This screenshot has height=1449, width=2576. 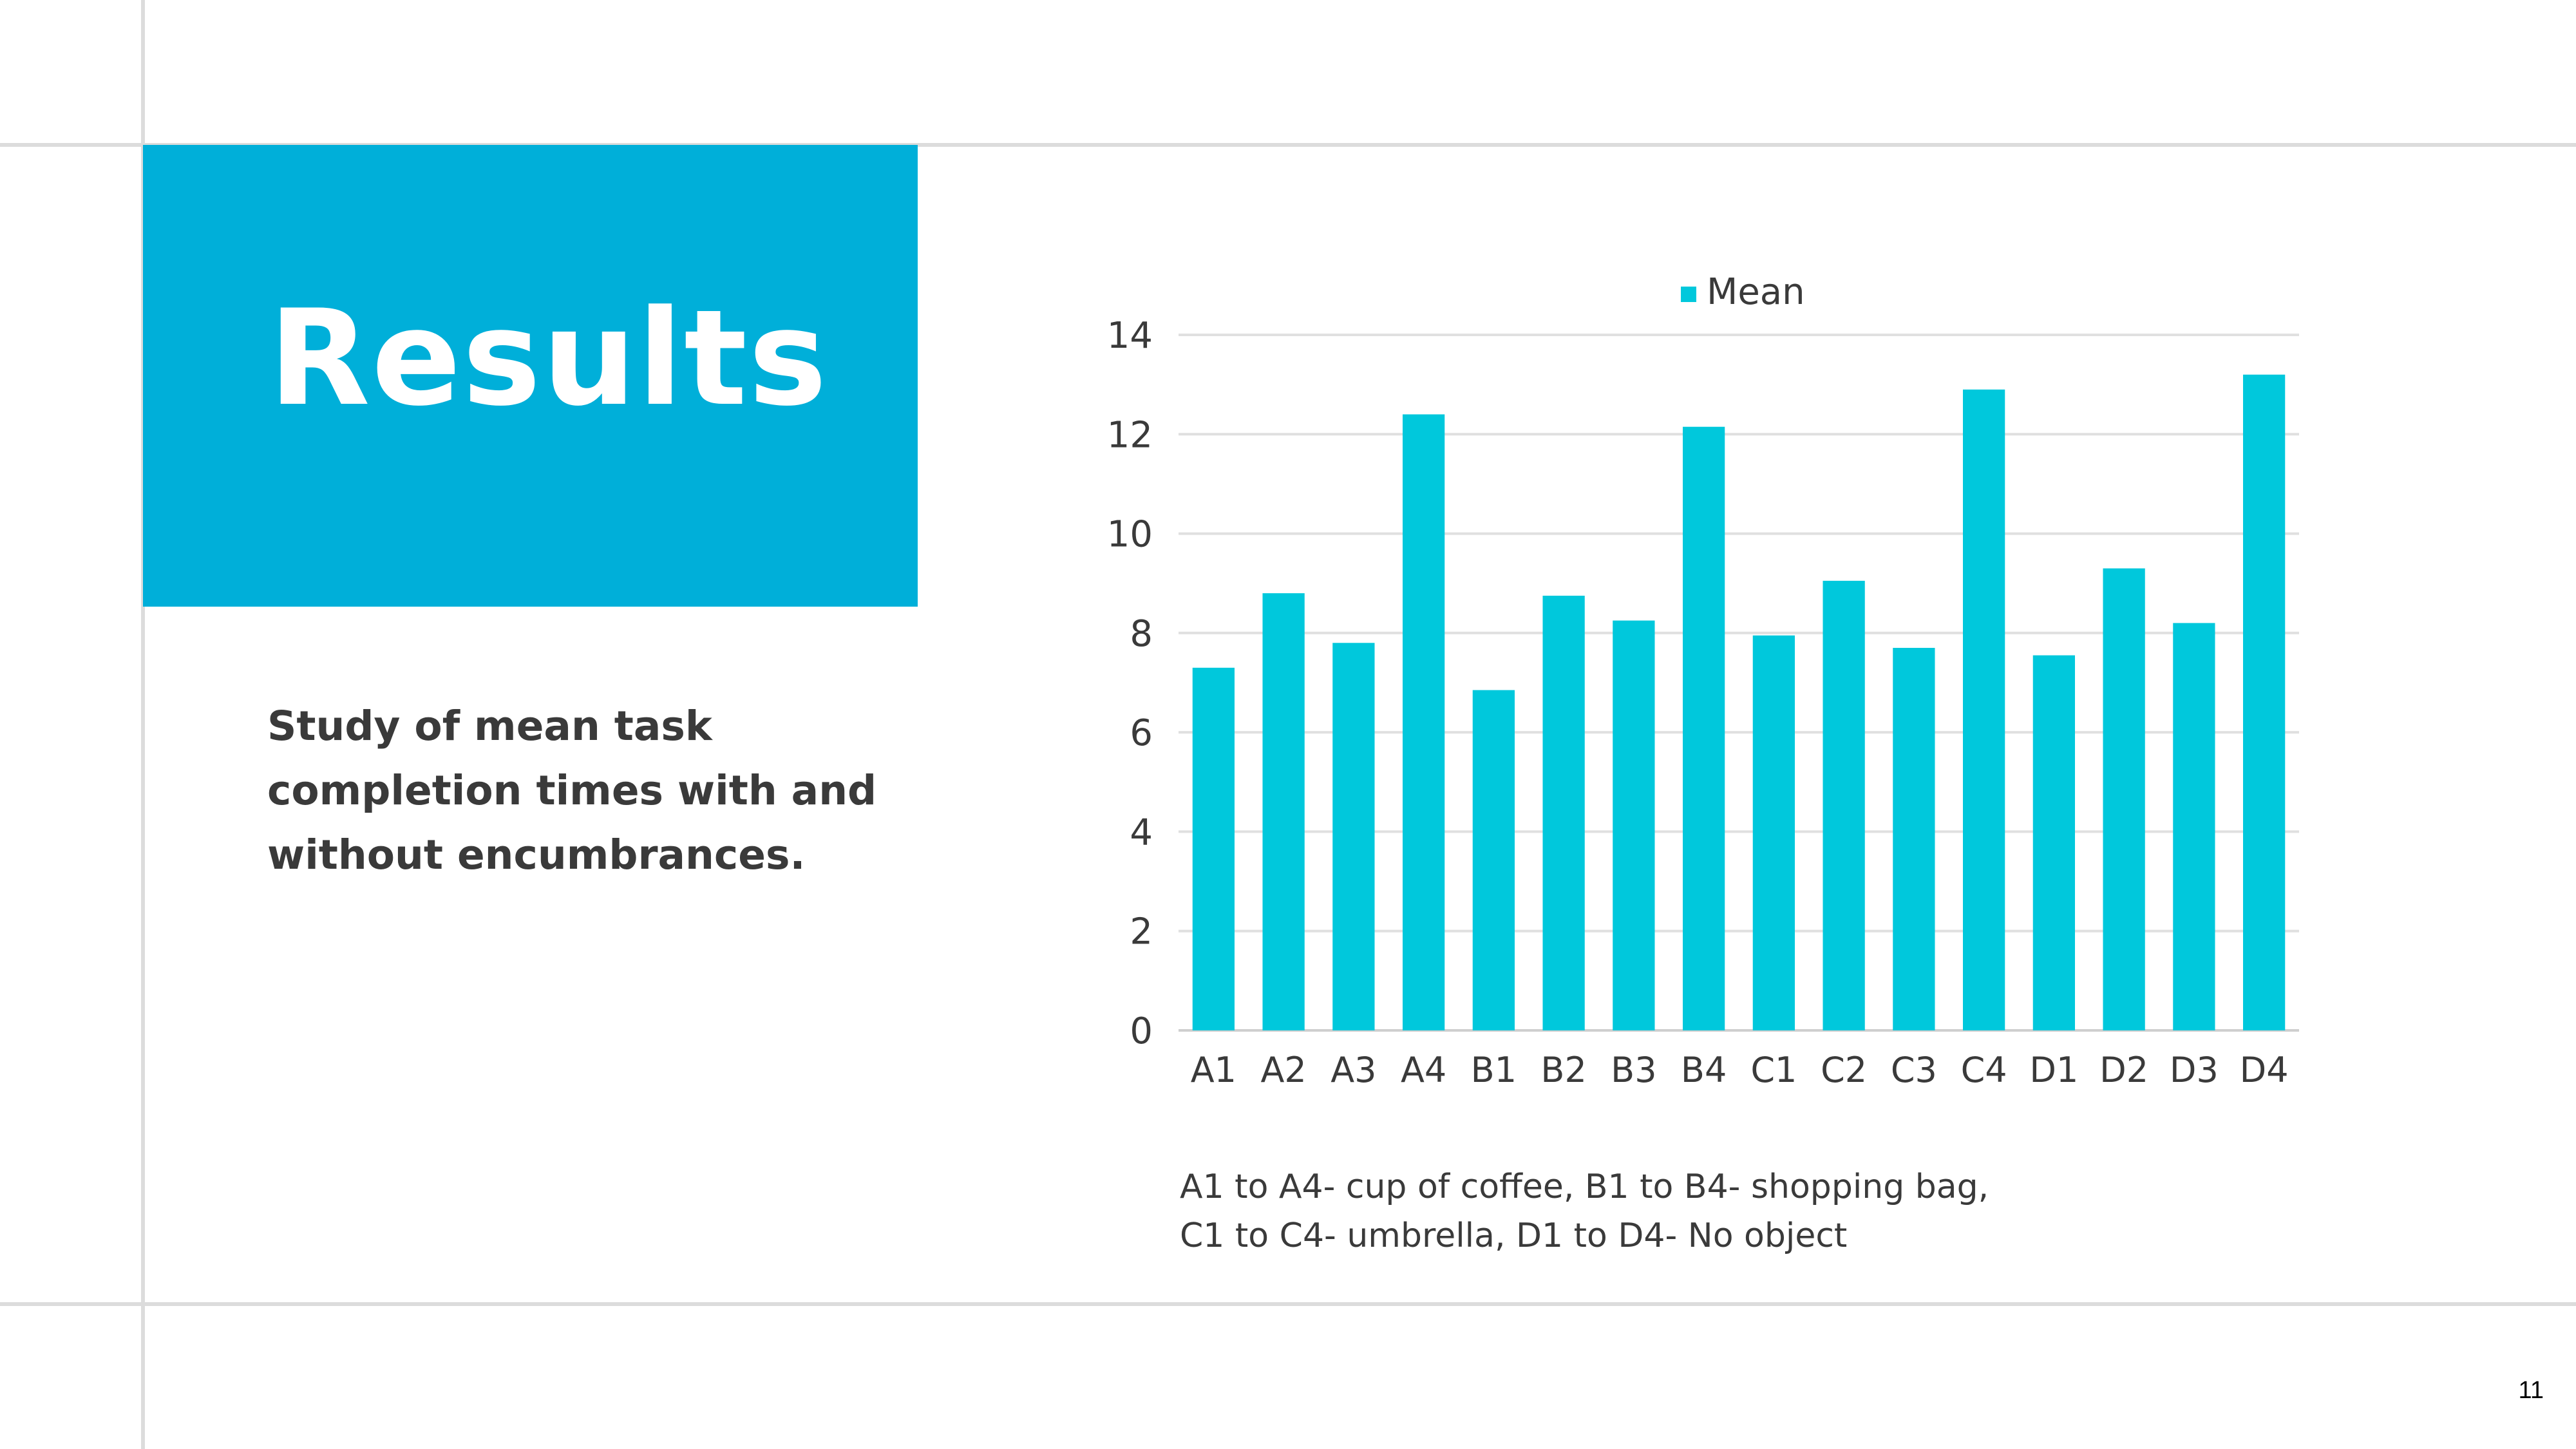 What do you see at coordinates (1141, 733) in the screenshot?
I see `y-tick-label: 6` at bounding box center [1141, 733].